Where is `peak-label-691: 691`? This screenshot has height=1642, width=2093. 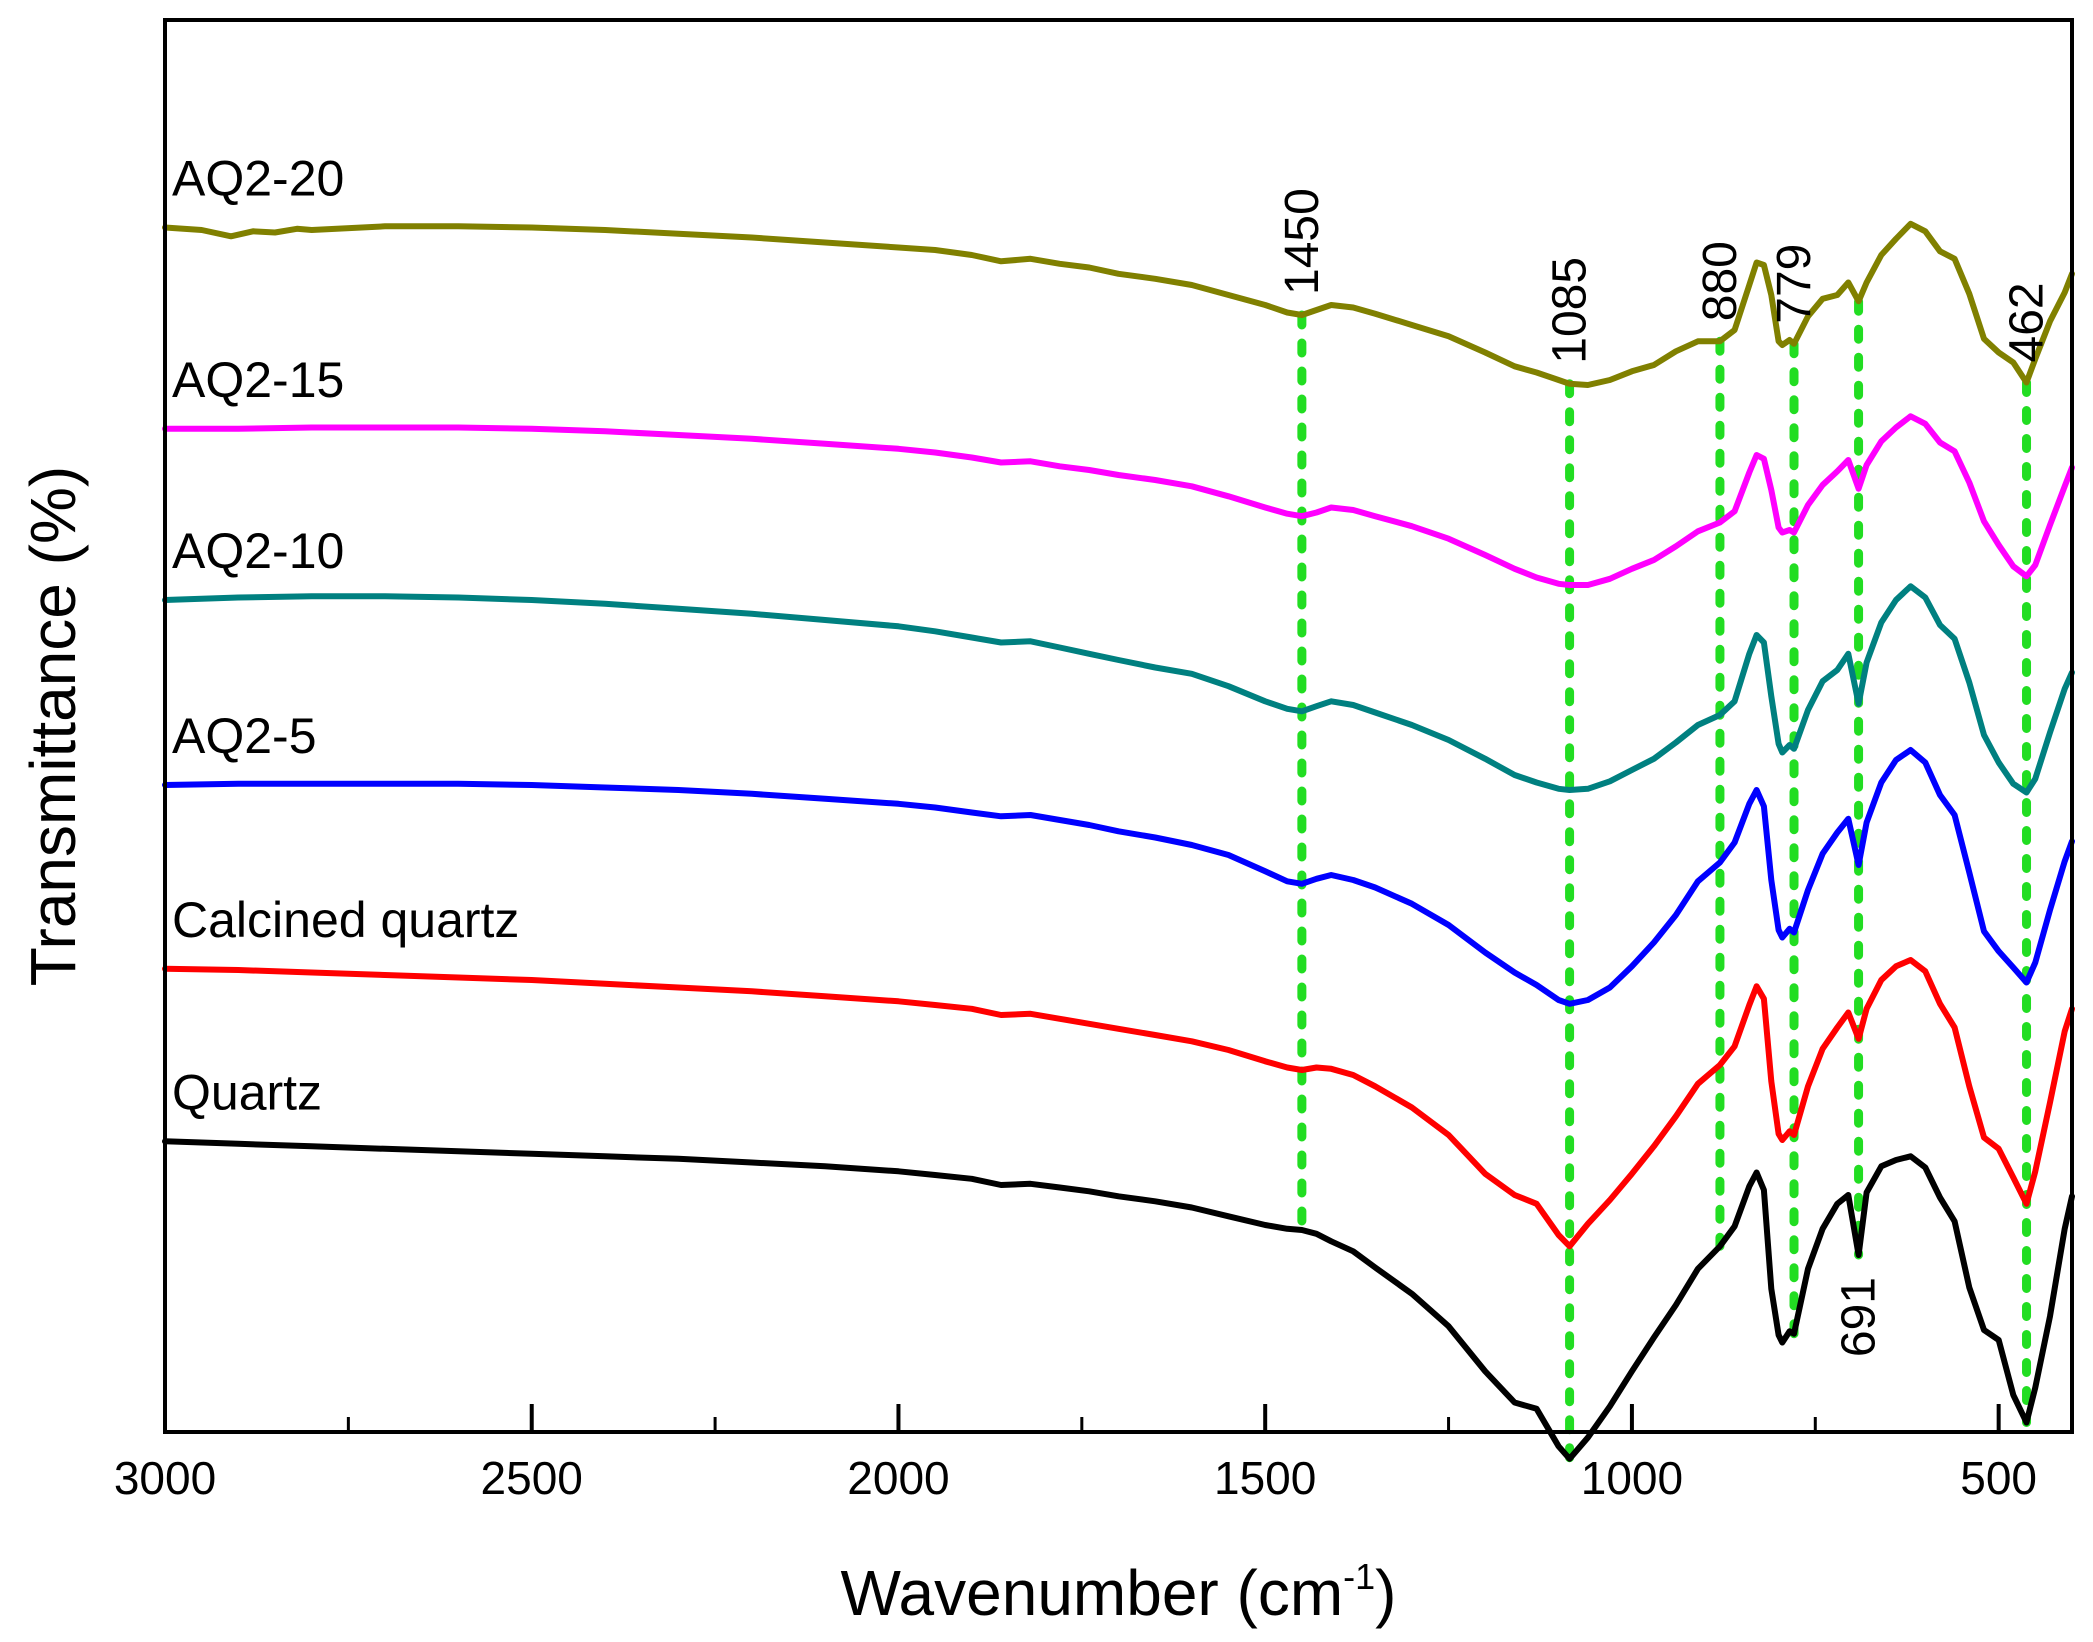 peak-label-691: 691 is located at coordinates (1859, 1317).